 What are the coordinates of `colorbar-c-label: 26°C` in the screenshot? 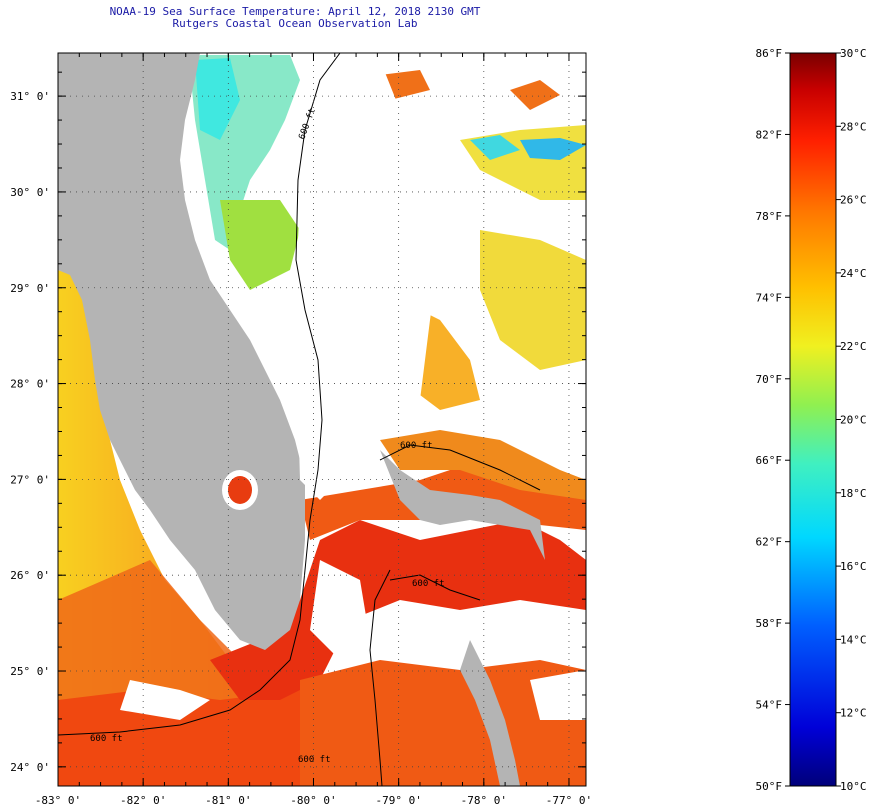 It's located at (853, 200).